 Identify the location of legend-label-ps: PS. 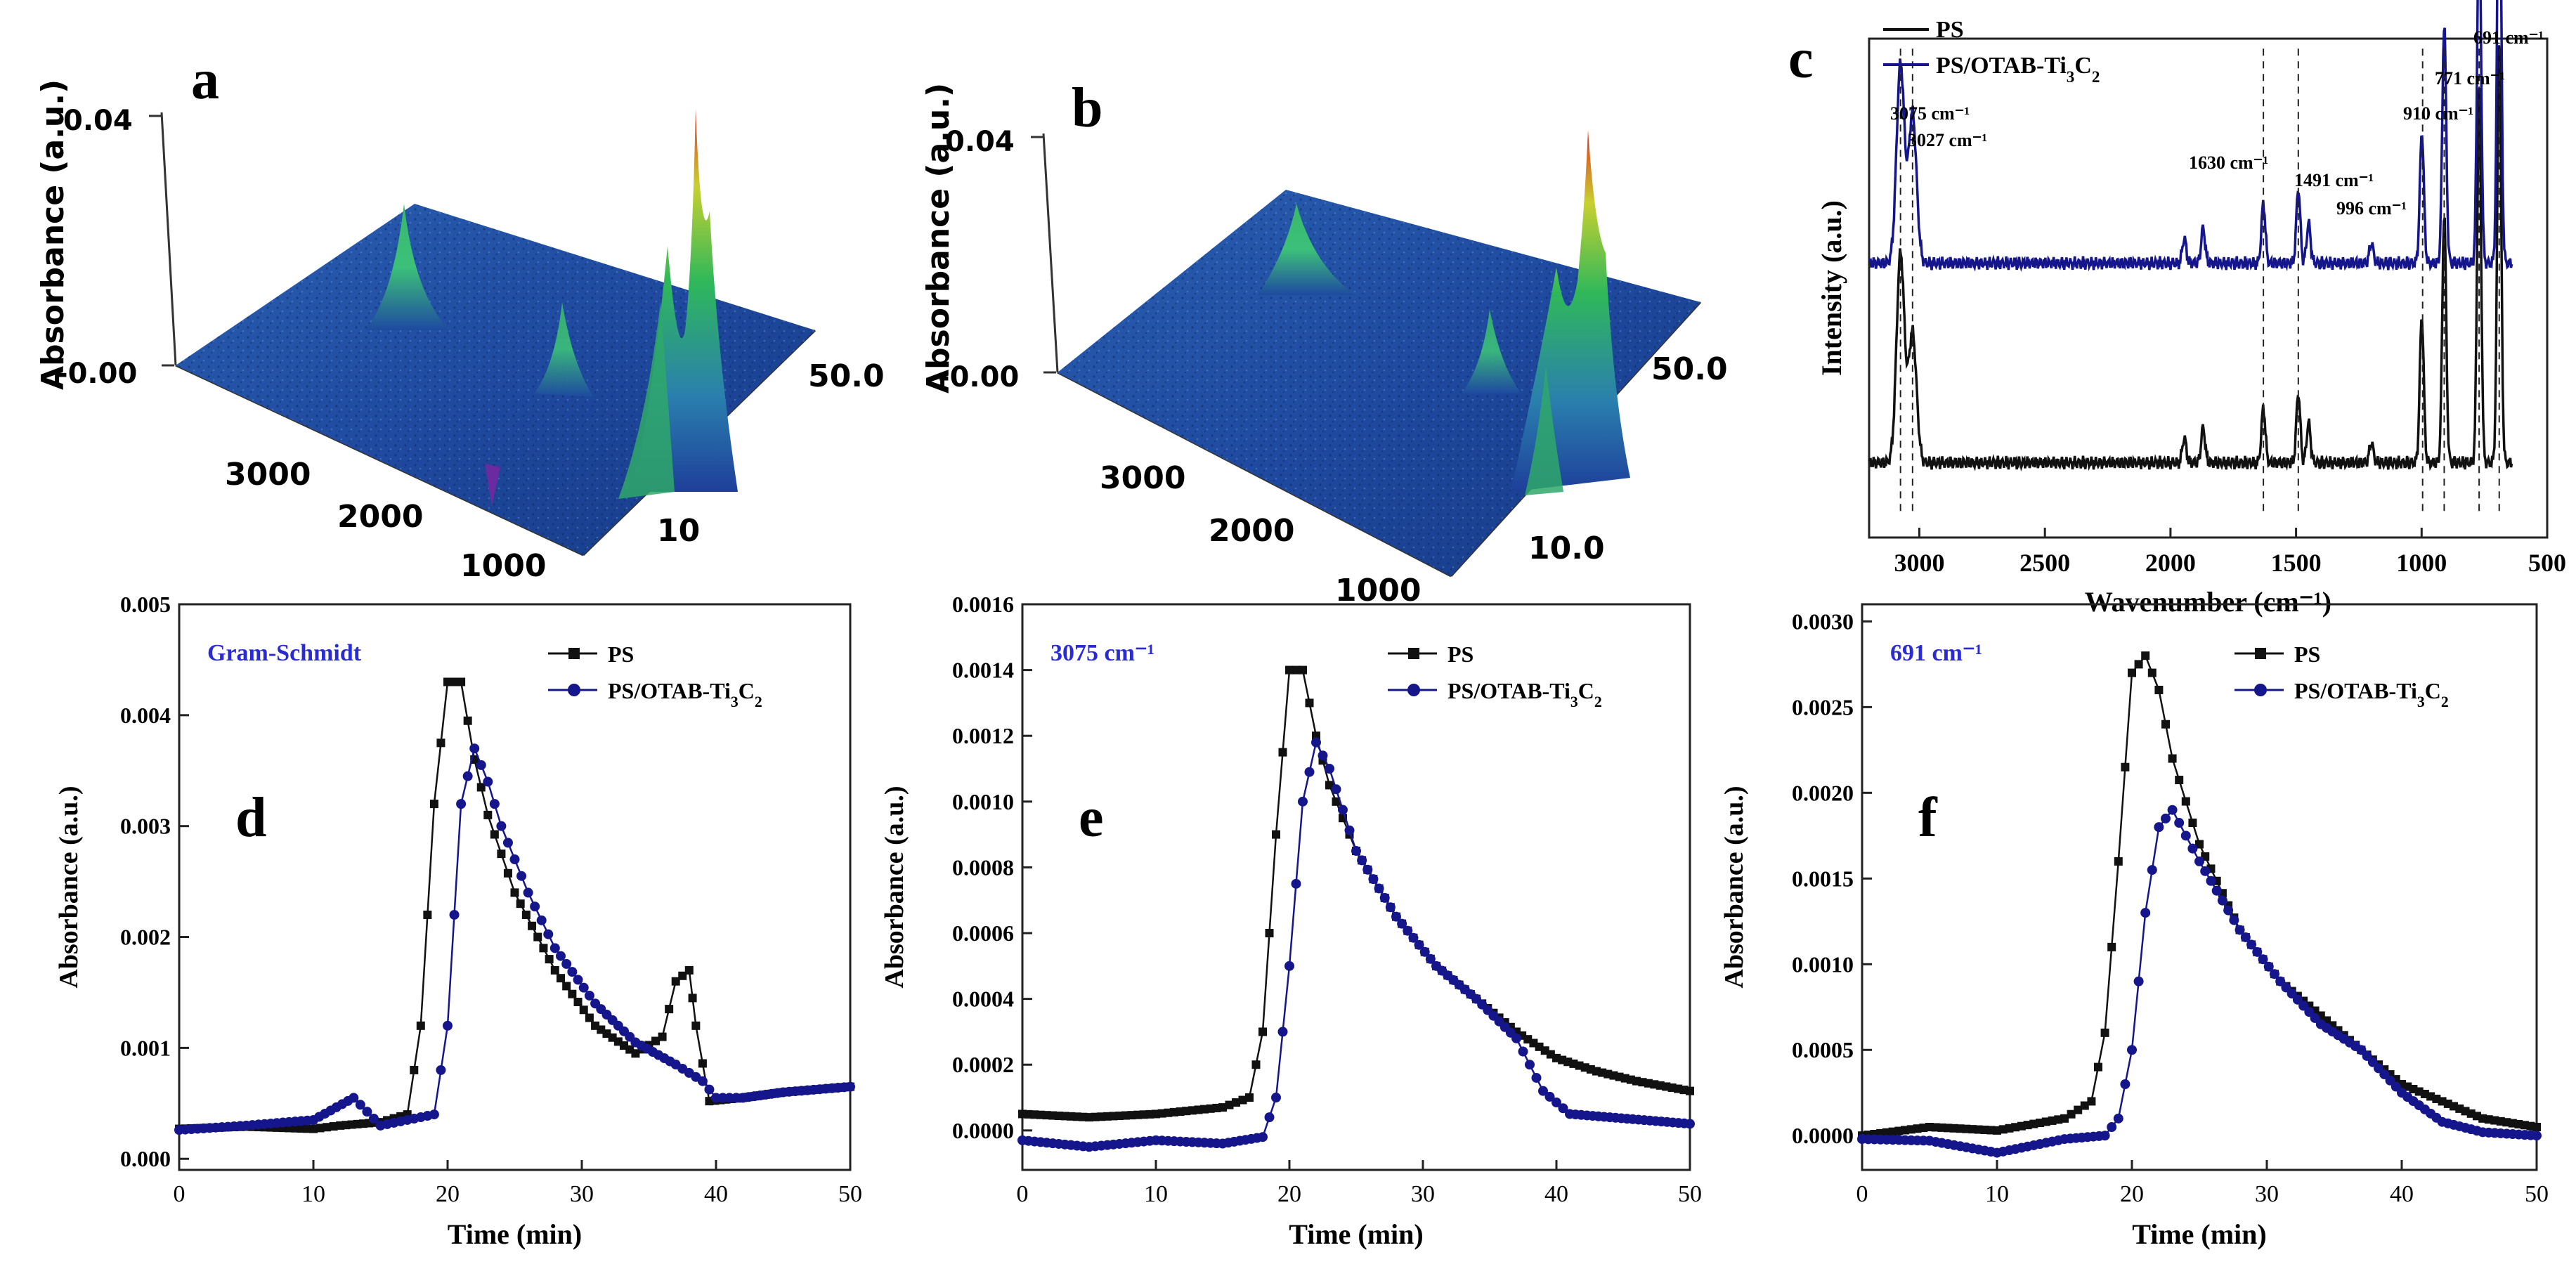
(1461, 655).